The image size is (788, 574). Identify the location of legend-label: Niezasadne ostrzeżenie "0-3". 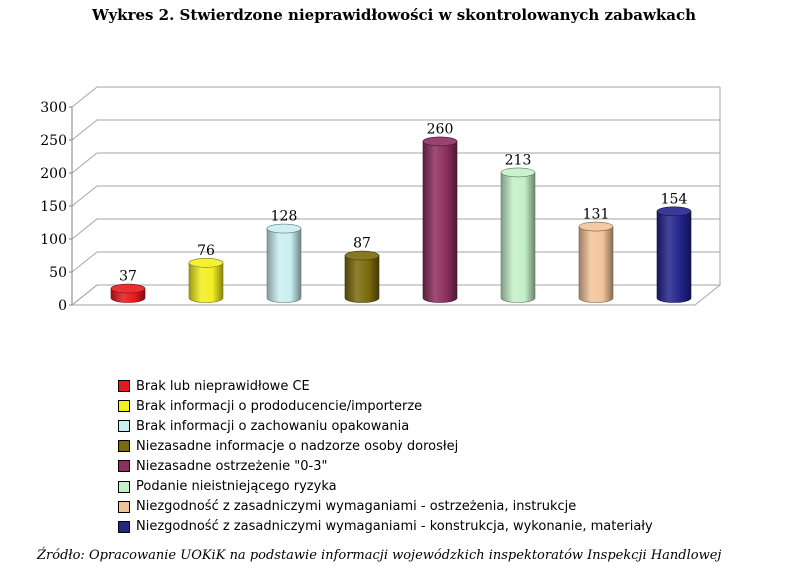
(232, 466).